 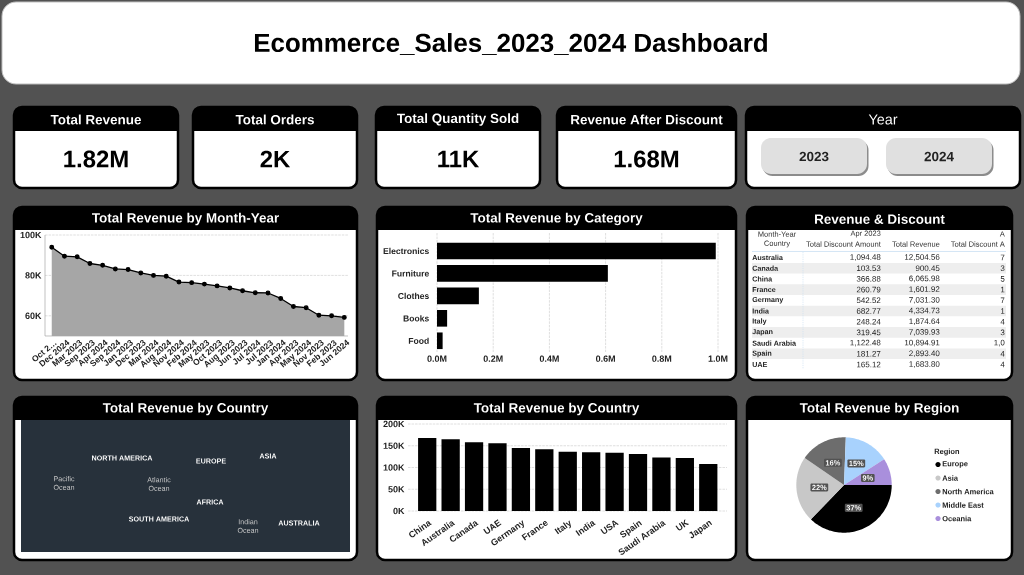 What do you see at coordinates (880, 219) in the screenshot?
I see `text: Revenue & Discount` at bounding box center [880, 219].